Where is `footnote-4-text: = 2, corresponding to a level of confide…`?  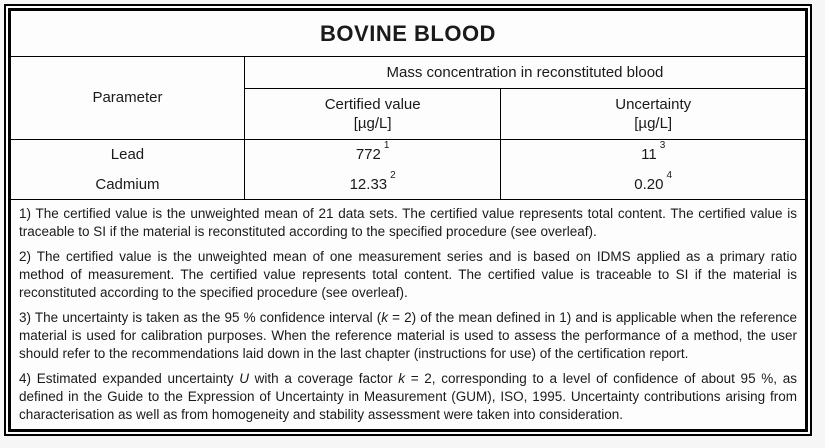 footnote-4-text: = 2, corresponding to a level of confide… is located at coordinates (408, 396).